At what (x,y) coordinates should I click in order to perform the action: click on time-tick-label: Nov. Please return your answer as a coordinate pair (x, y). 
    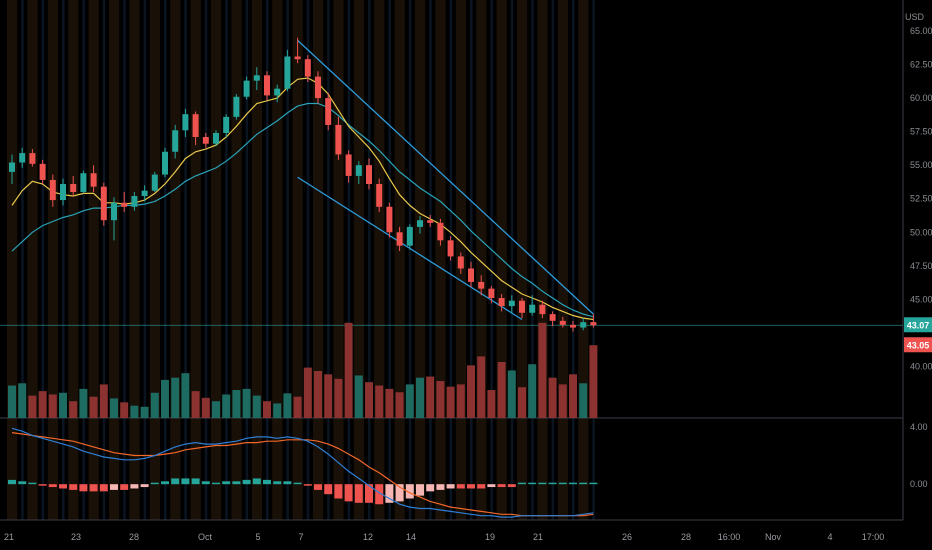
    Looking at the image, I should click on (773, 537).